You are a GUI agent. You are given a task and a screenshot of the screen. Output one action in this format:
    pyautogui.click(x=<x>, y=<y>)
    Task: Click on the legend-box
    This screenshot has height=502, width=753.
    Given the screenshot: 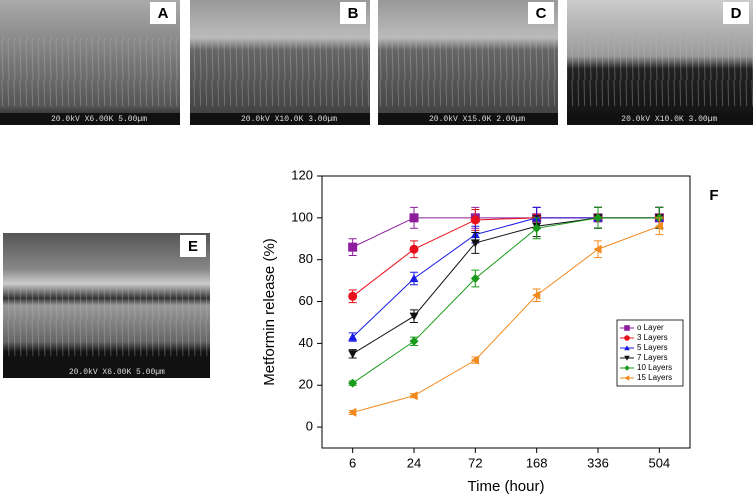 What is the action you would take?
    pyautogui.click(x=650, y=353)
    